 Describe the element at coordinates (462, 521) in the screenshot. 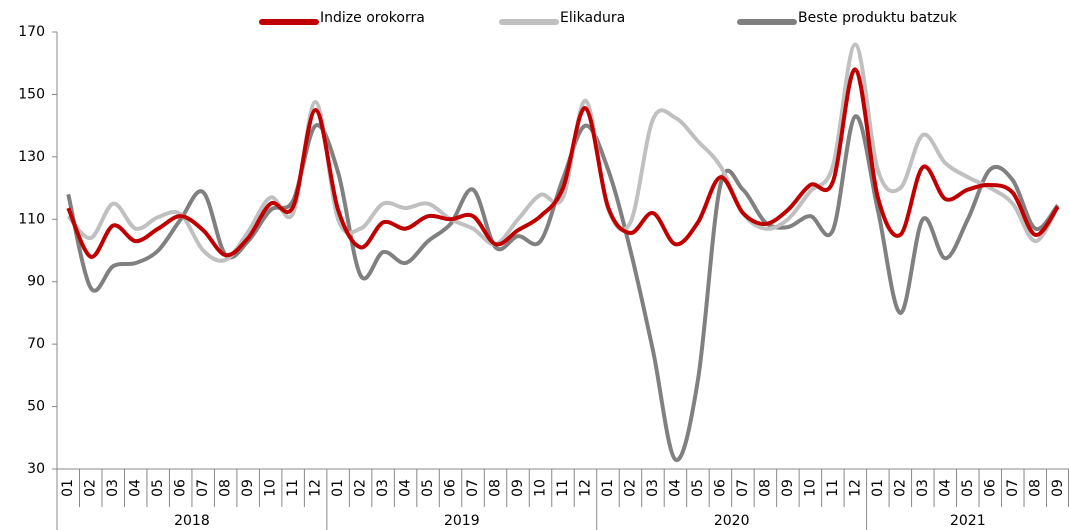

I see `year-label: 2019` at that location.